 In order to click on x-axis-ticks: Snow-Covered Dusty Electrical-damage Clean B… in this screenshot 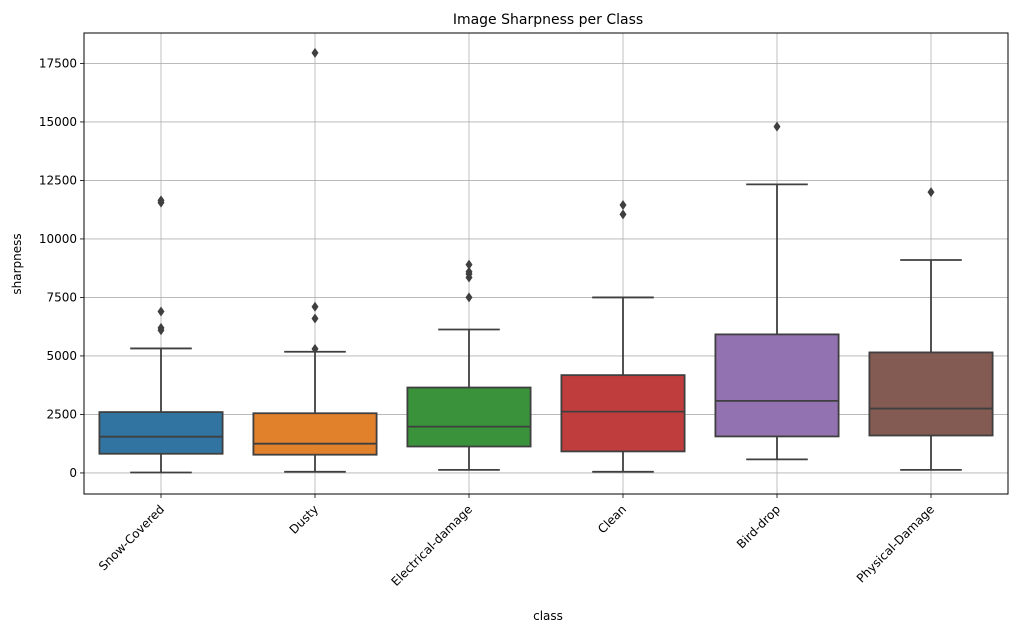, I will do `click(516, 541)`.